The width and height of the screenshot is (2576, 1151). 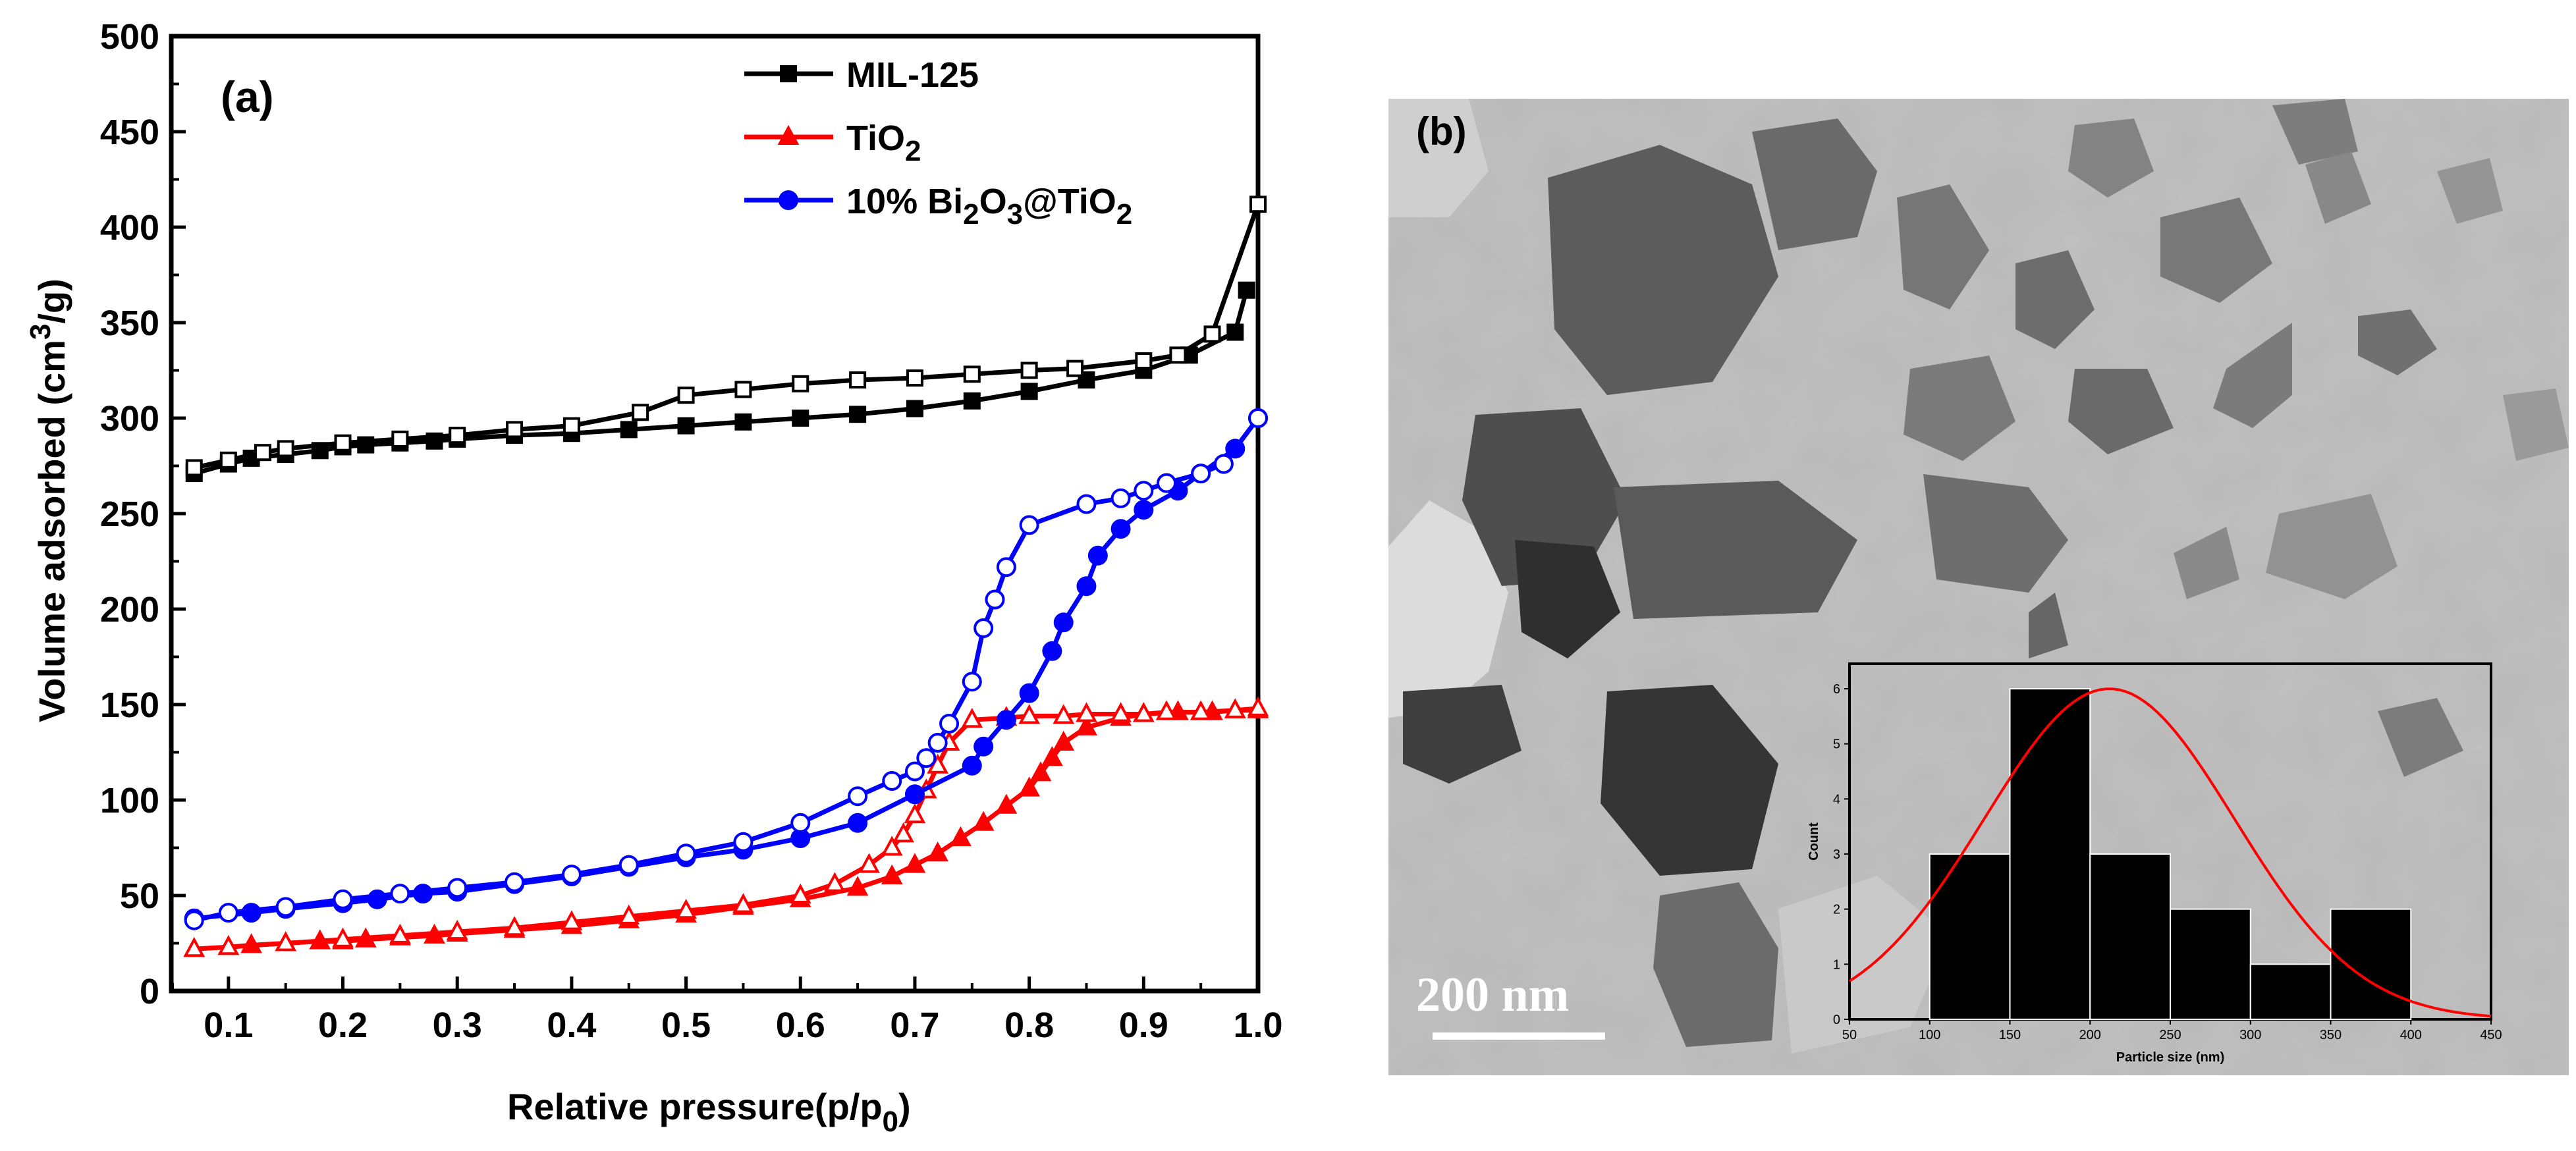 What do you see at coordinates (912, 75) in the screenshot?
I see `legend-label: MIL-125` at bounding box center [912, 75].